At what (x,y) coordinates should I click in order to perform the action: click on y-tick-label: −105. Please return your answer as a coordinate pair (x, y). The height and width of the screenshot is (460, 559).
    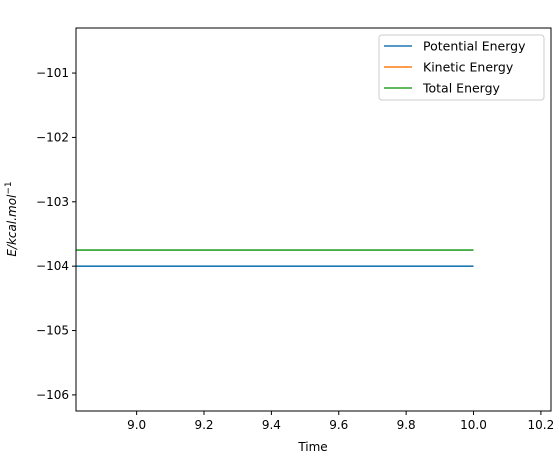
    Looking at the image, I should click on (52, 331).